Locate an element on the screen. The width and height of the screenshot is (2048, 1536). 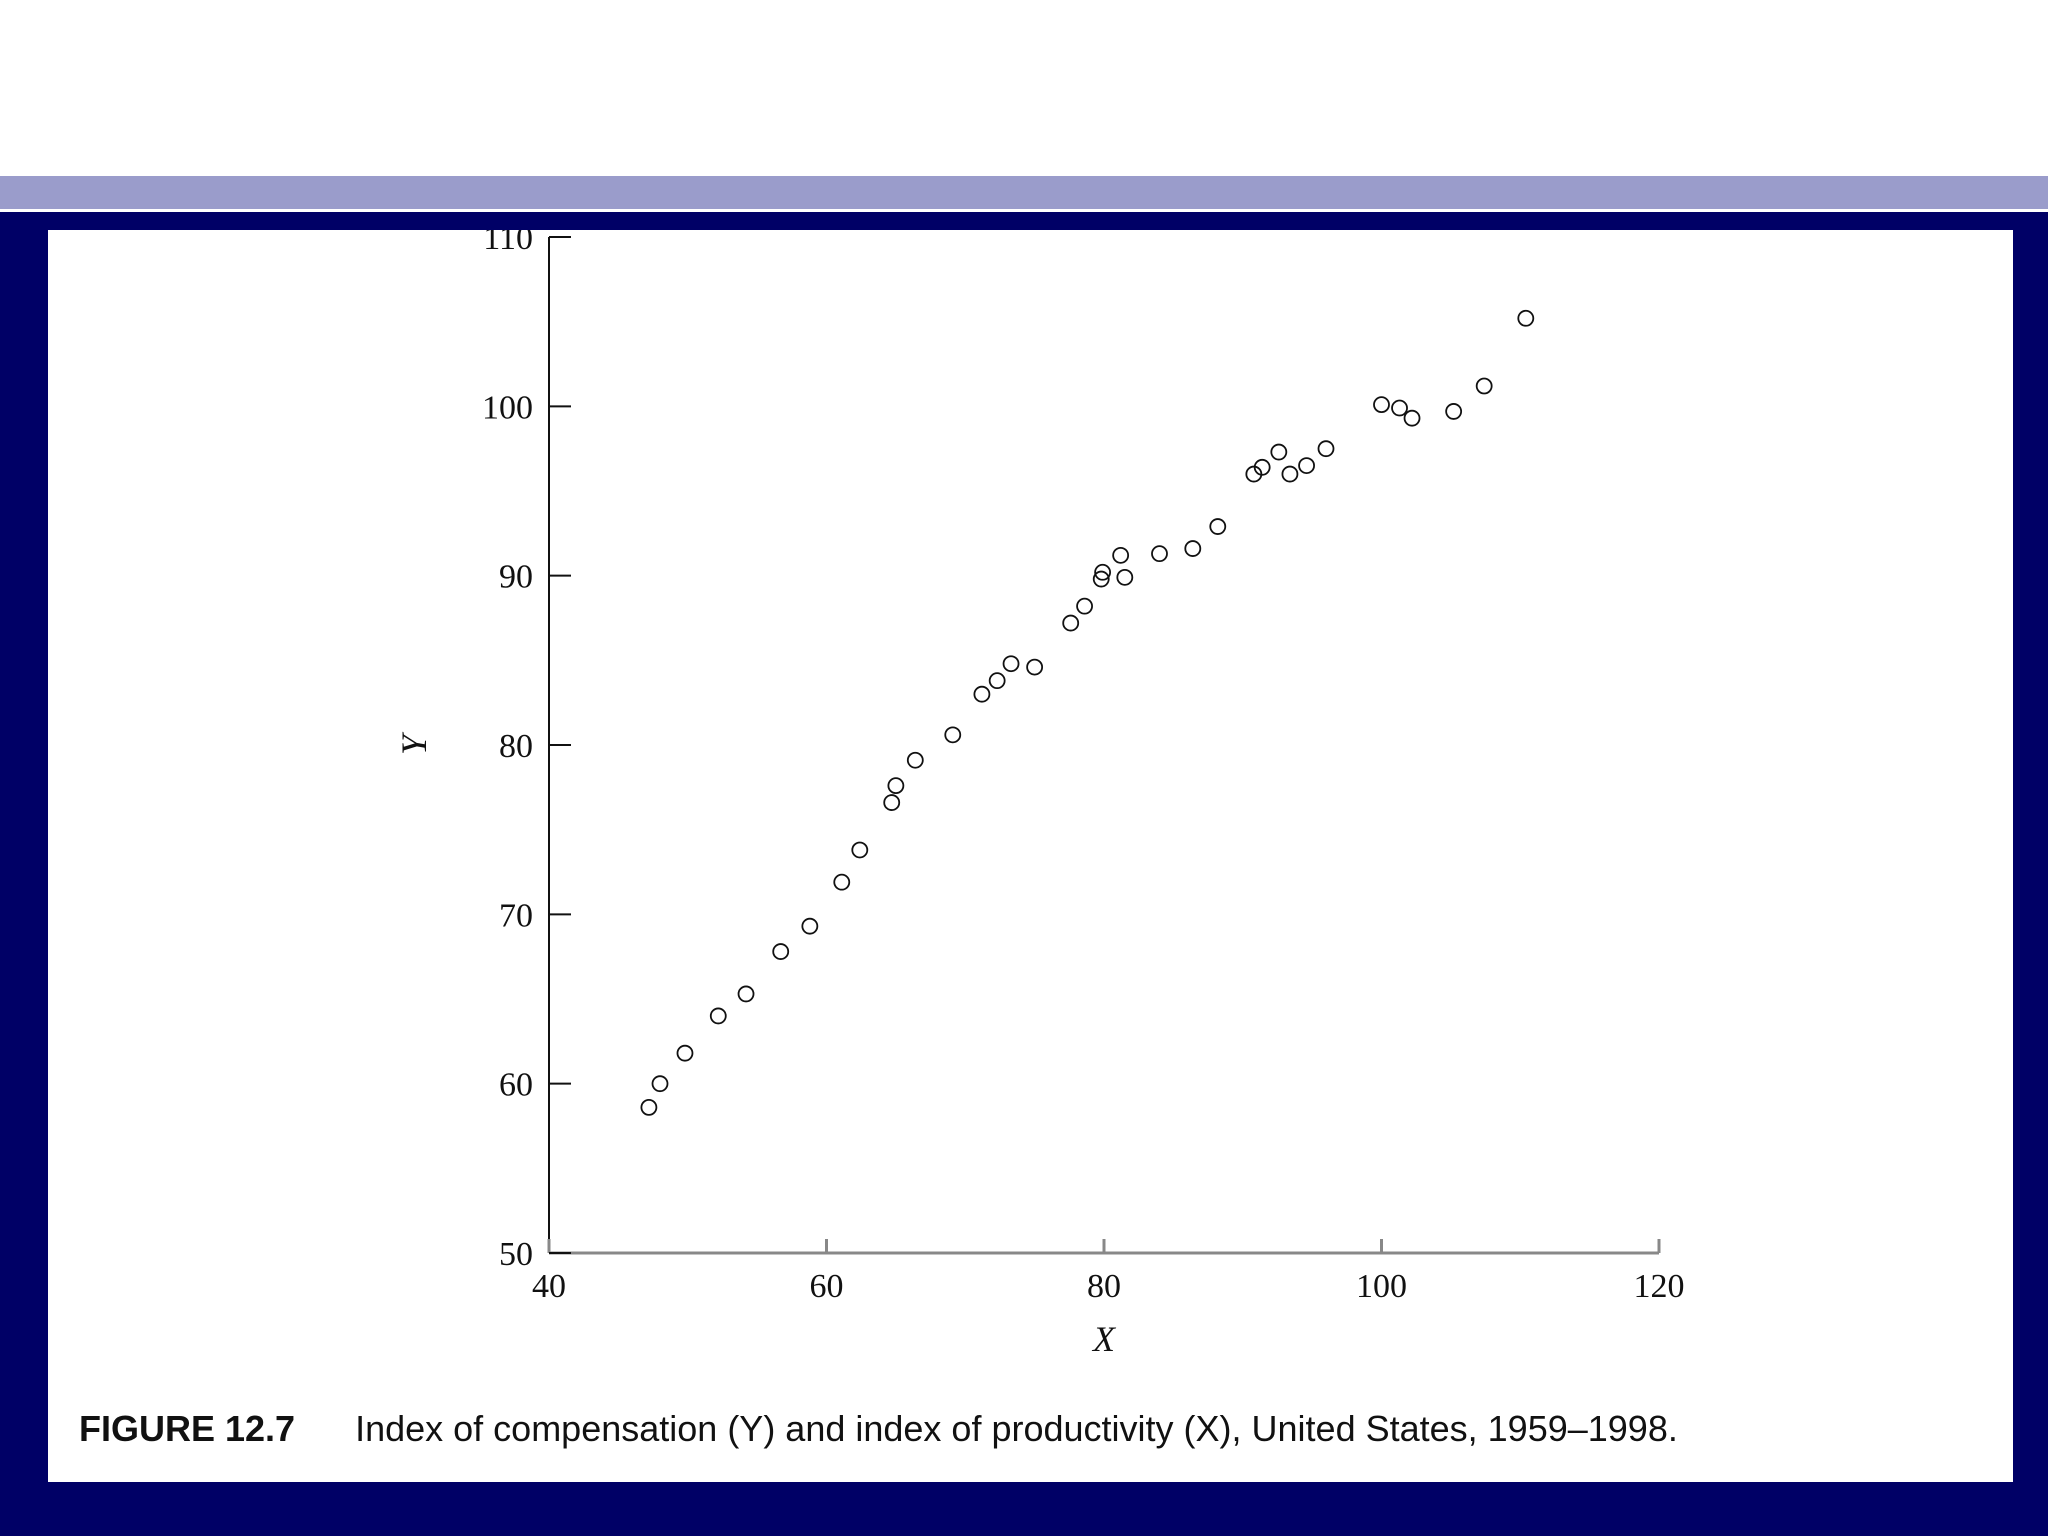
y-tick-label: 50 is located at coordinates (516, 1254).